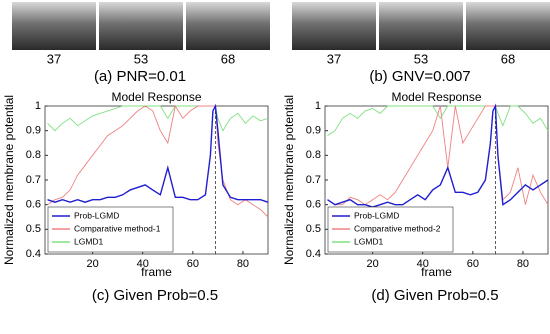 This screenshot has height=334, width=550. Describe the element at coordinates (397, 228) in the screenshot. I see `legend-label: Comparative method-2` at that location.